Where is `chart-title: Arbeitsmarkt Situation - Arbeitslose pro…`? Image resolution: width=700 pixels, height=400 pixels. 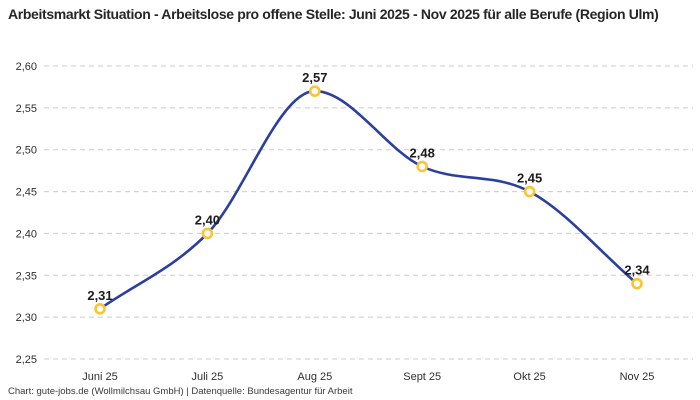 chart-title: Arbeitsmarkt Situation - Arbeitslose pro… is located at coordinates (333, 14).